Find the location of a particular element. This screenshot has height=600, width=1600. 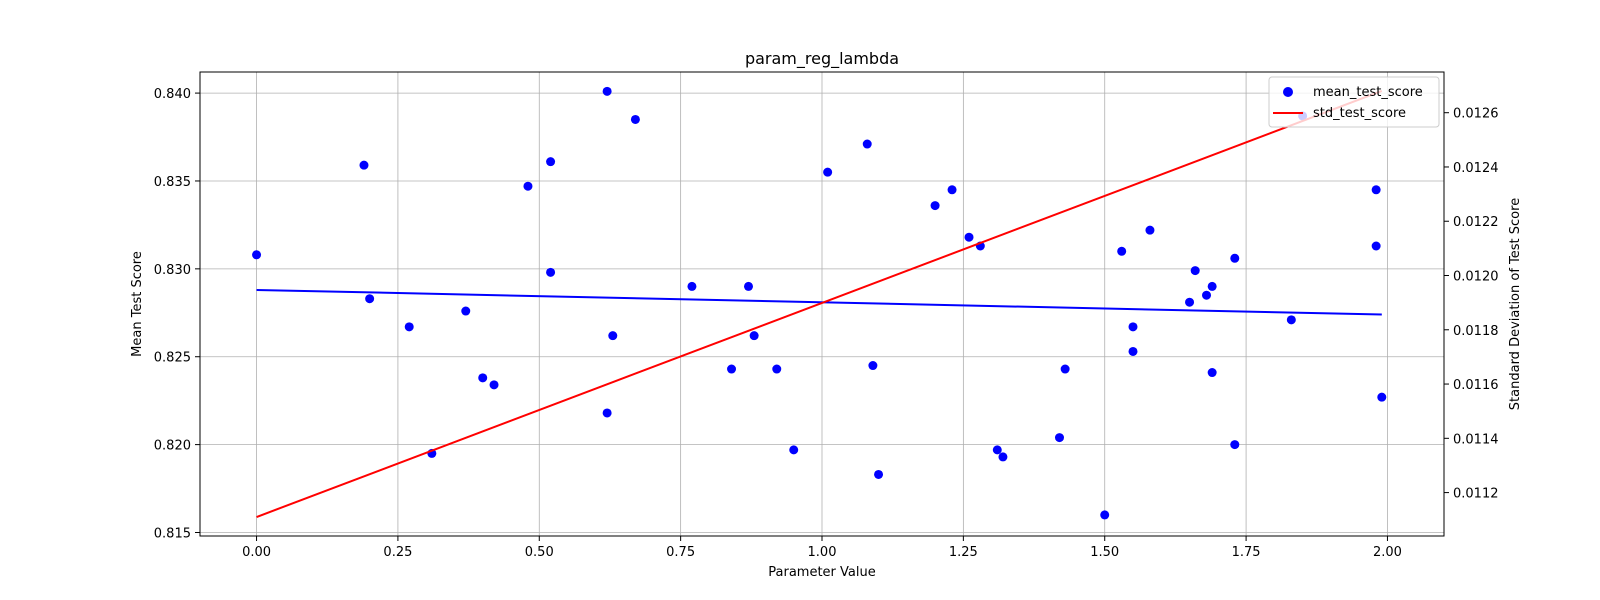

x-tick-label: 1.25 is located at coordinates (963, 552).